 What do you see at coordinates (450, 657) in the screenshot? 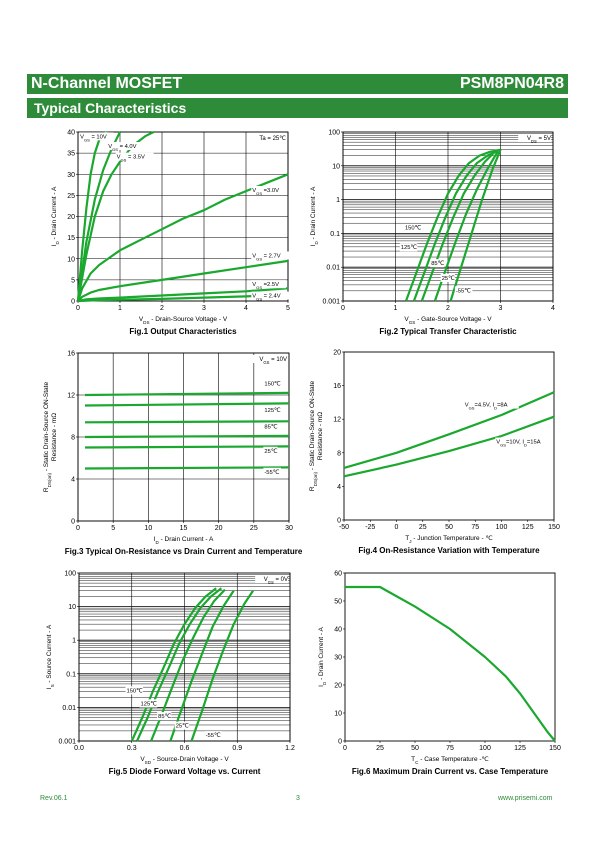
I see `fig6-plot-frame` at bounding box center [450, 657].